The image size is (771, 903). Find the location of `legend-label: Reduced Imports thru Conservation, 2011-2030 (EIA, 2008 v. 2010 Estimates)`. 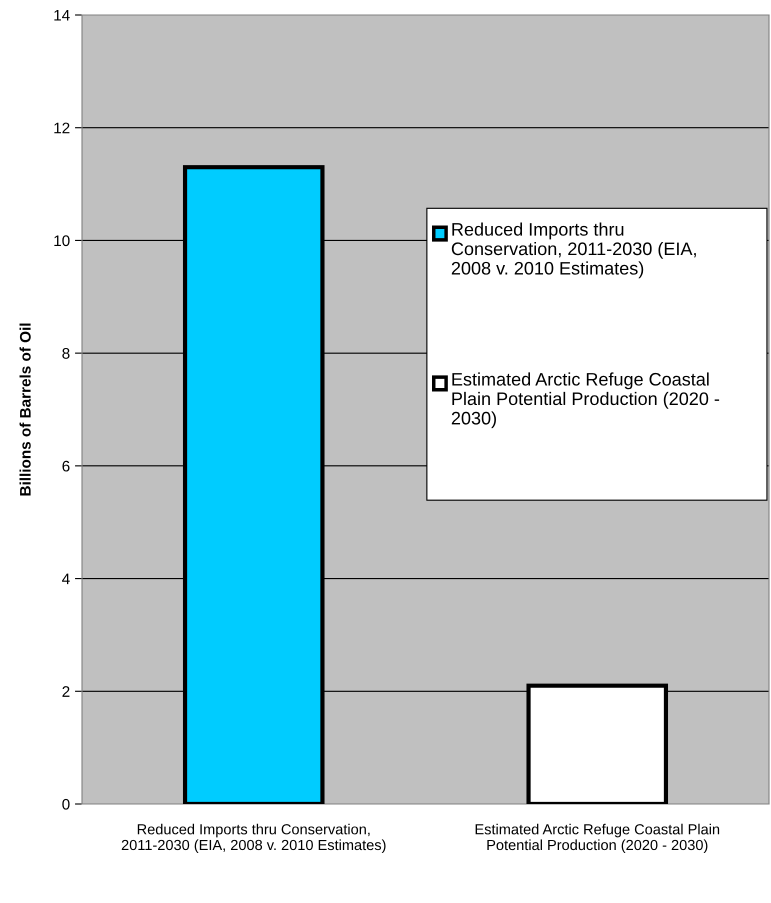

legend-label: Reduced Imports thru Conservation, 2011-2030 (EIA, 2008 v. 2010 Estimates) is located at coordinates (574, 250).